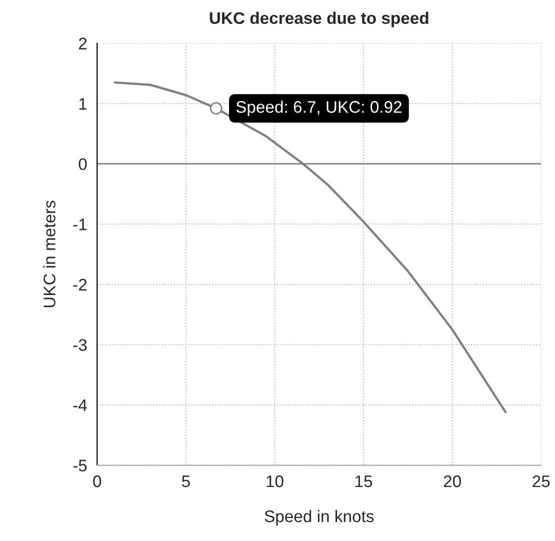 The image size is (555, 541). I want to click on annotation: Speed: 6.7, UKC: 0.92, so click(319, 108).